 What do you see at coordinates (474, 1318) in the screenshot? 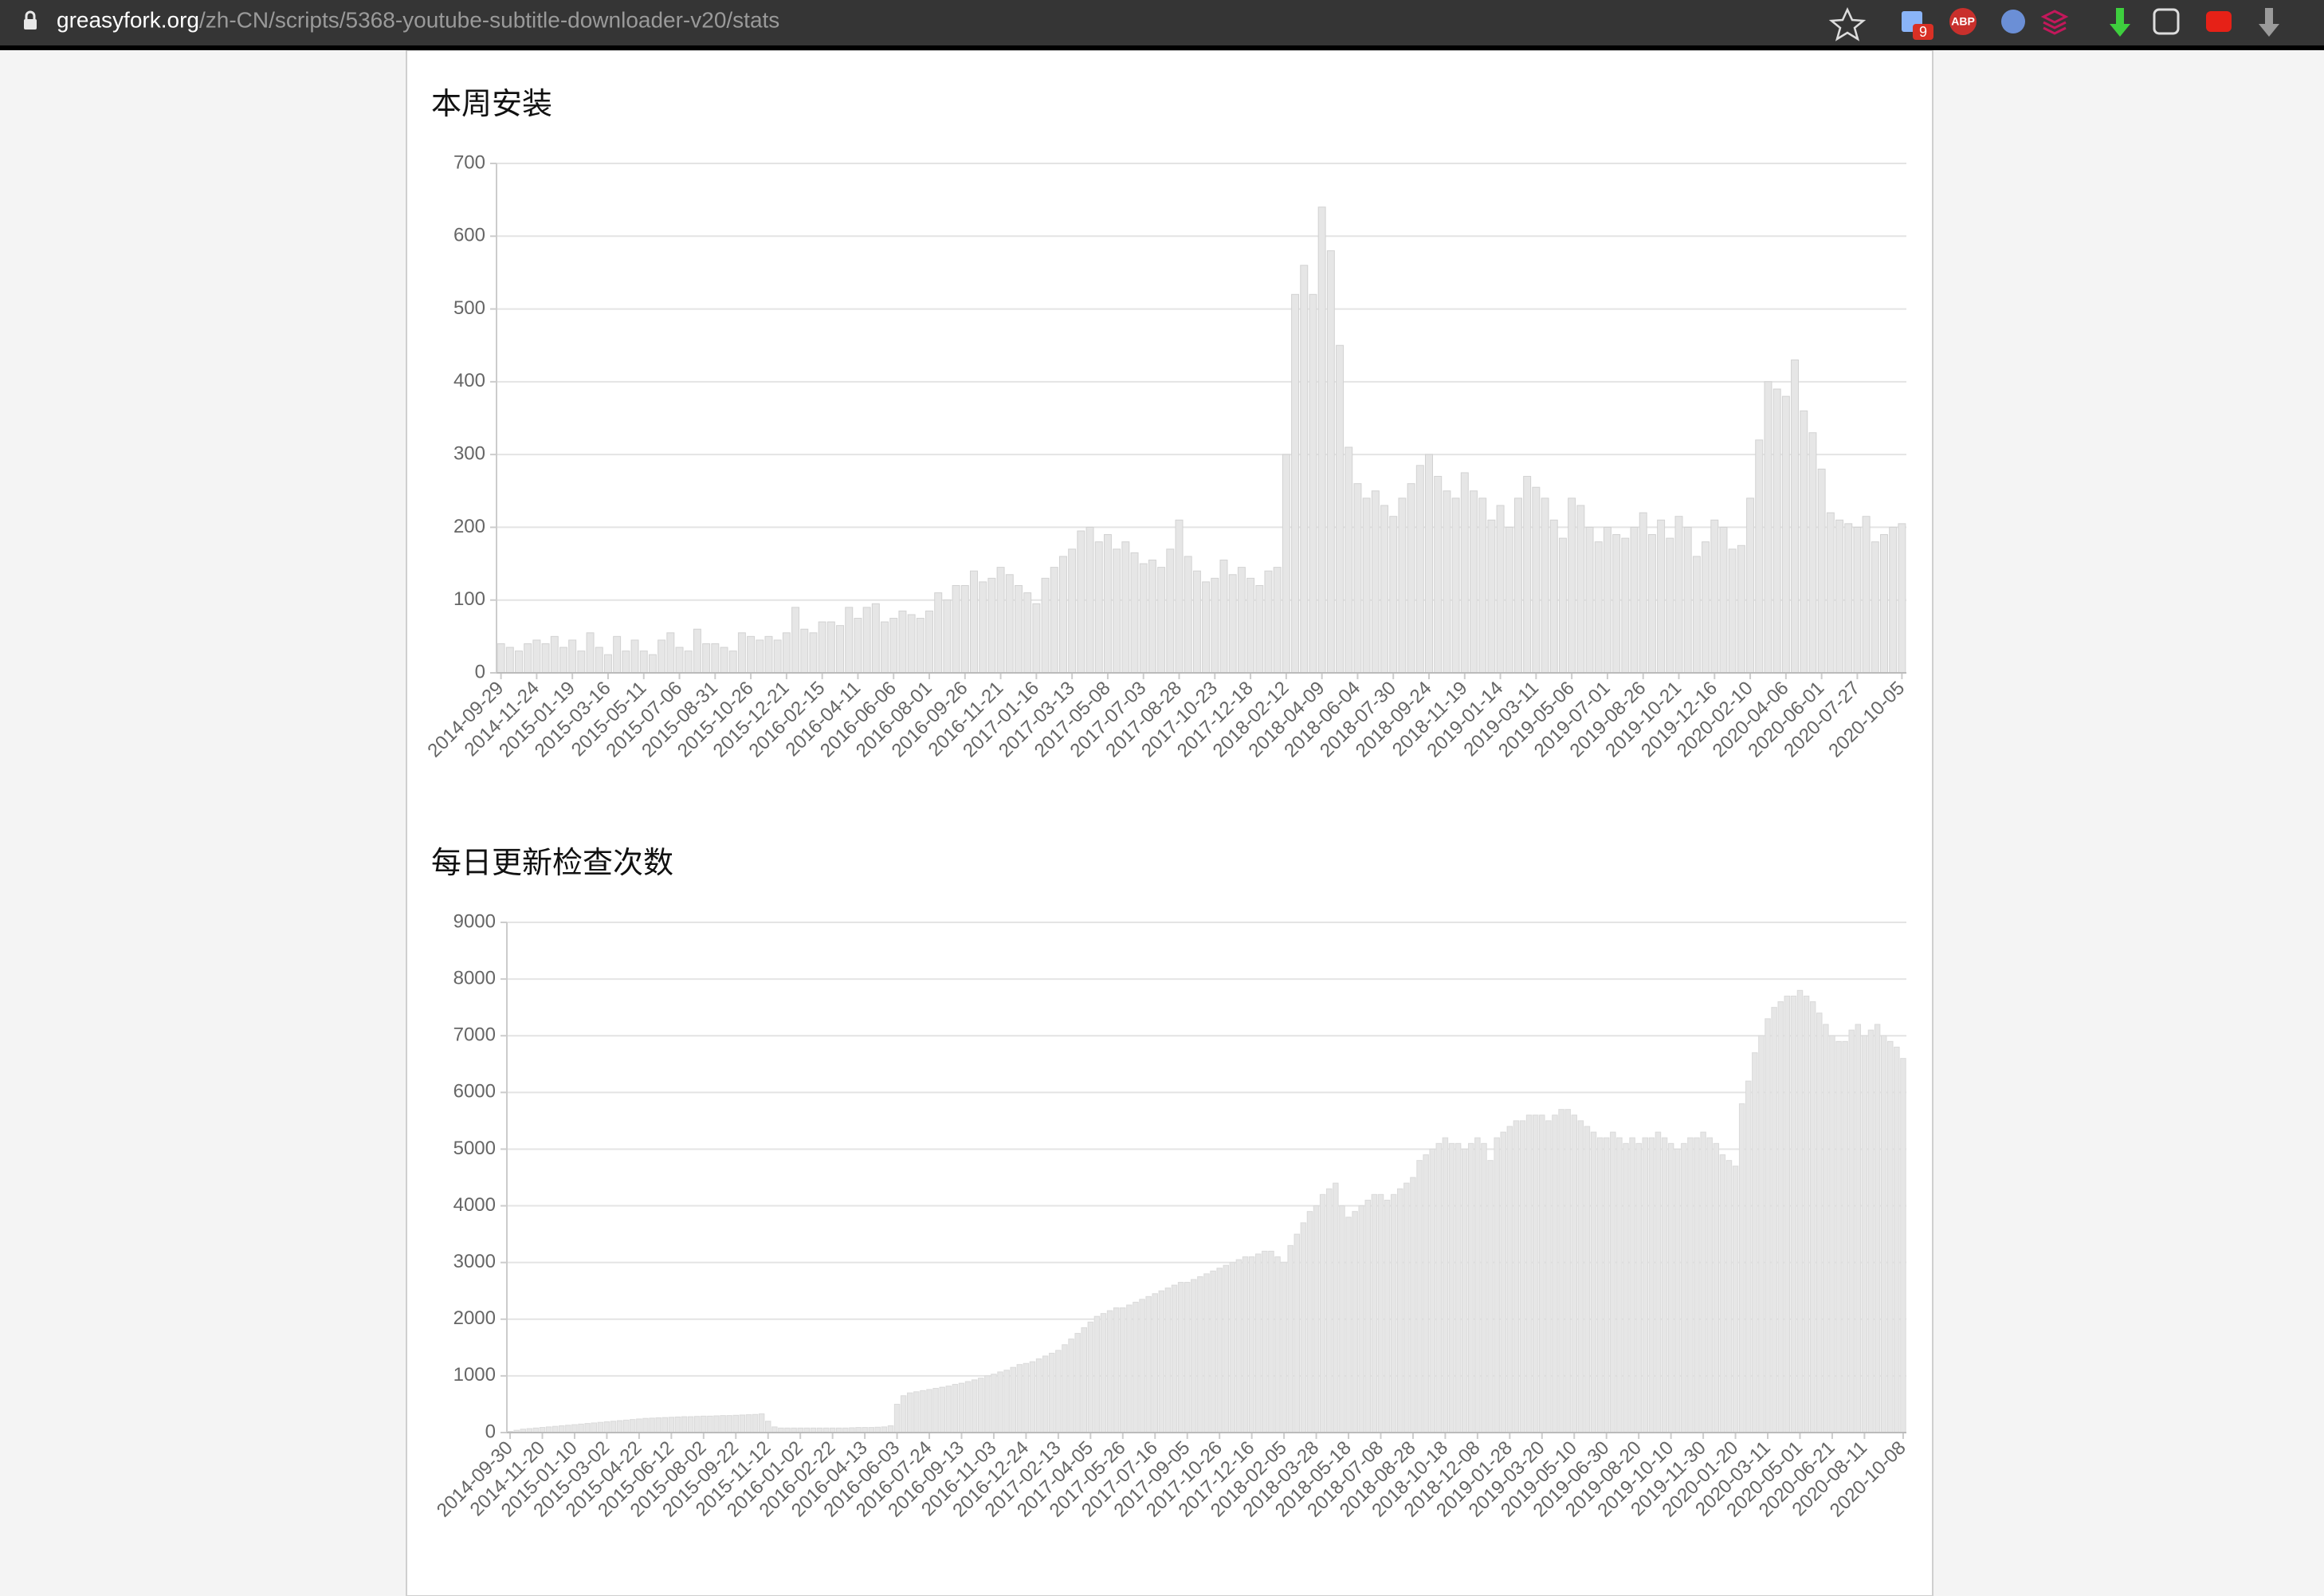
I see `y-tick-label: 2000` at bounding box center [474, 1318].